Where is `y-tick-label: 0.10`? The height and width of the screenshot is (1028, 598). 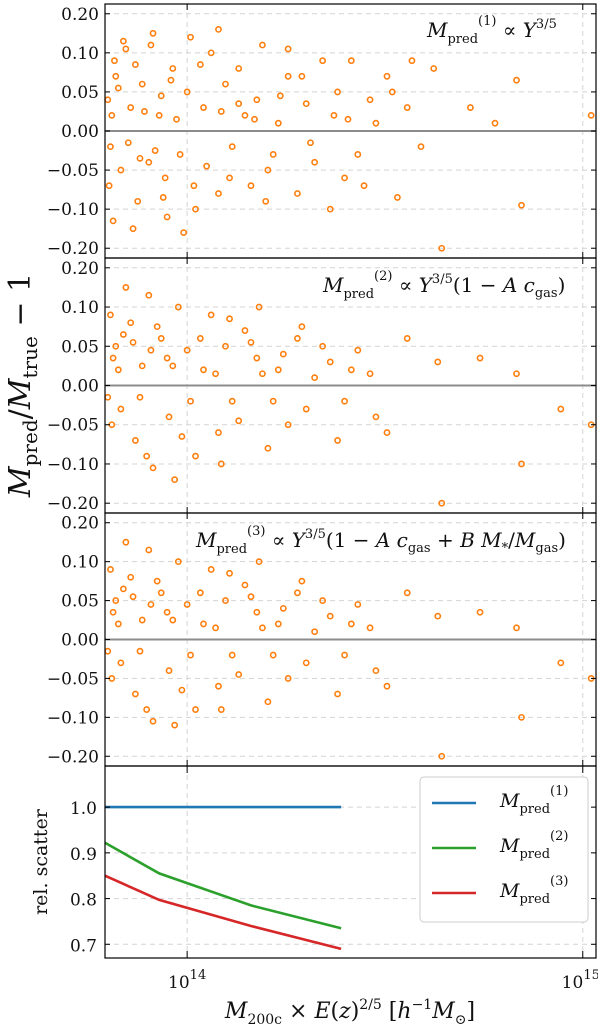
y-tick-label: 0.10 is located at coordinates (80, 308).